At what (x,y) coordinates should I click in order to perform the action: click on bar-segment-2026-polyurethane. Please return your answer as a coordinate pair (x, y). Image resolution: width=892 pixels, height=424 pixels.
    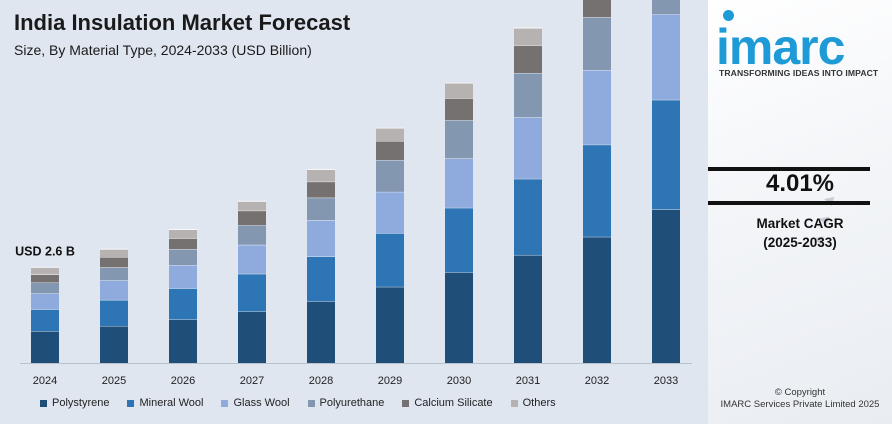
    Looking at the image, I should click on (183, 257).